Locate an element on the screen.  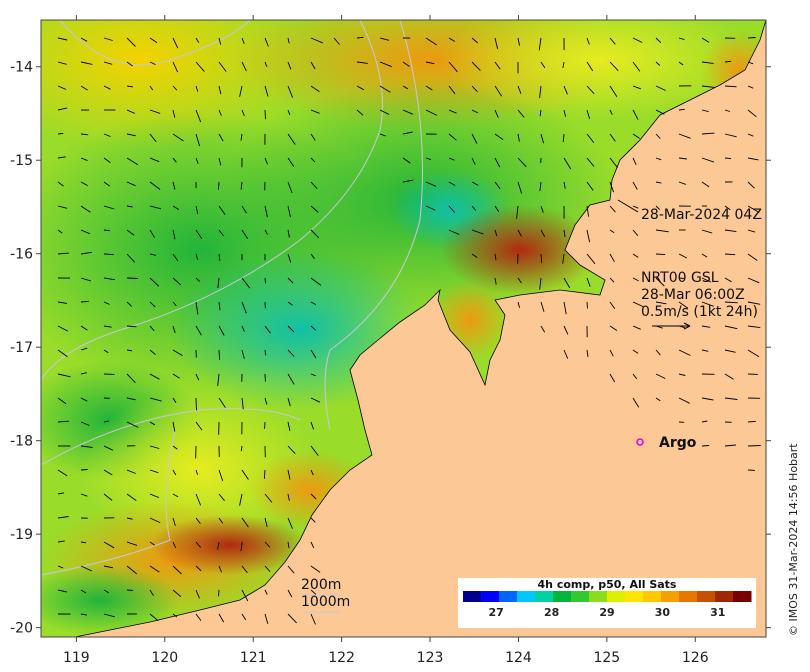
lon-tick-label: 123 is located at coordinates (430, 658).